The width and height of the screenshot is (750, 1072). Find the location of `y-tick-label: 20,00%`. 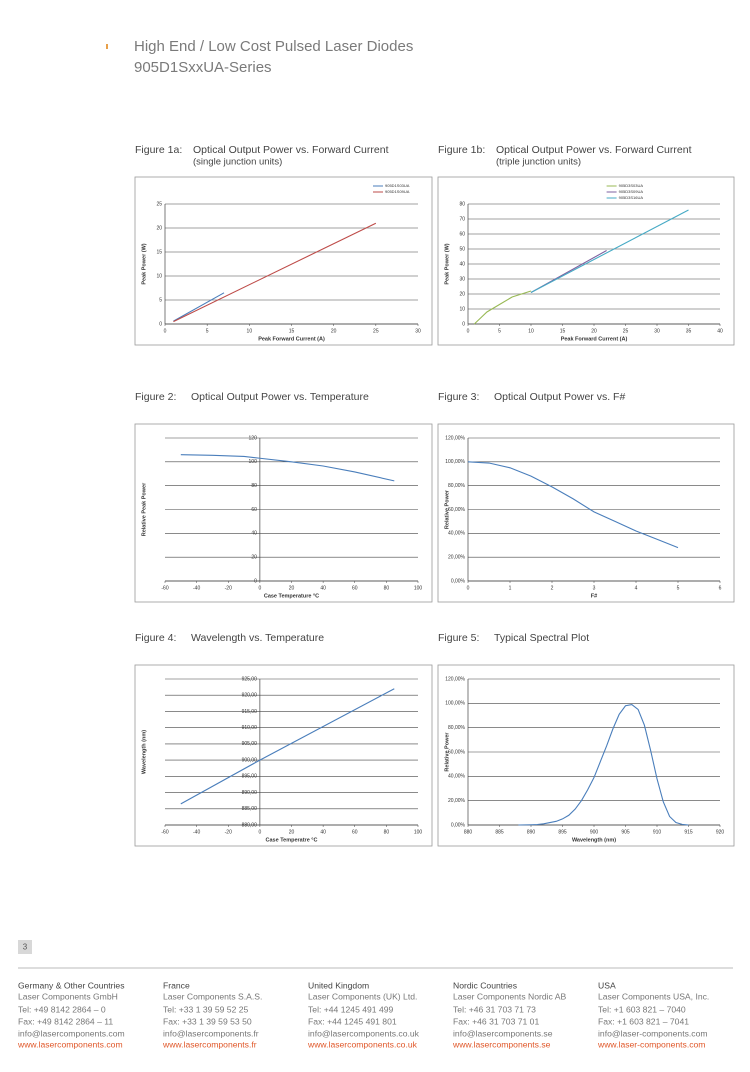

y-tick-label: 20,00% is located at coordinates (457, 557).